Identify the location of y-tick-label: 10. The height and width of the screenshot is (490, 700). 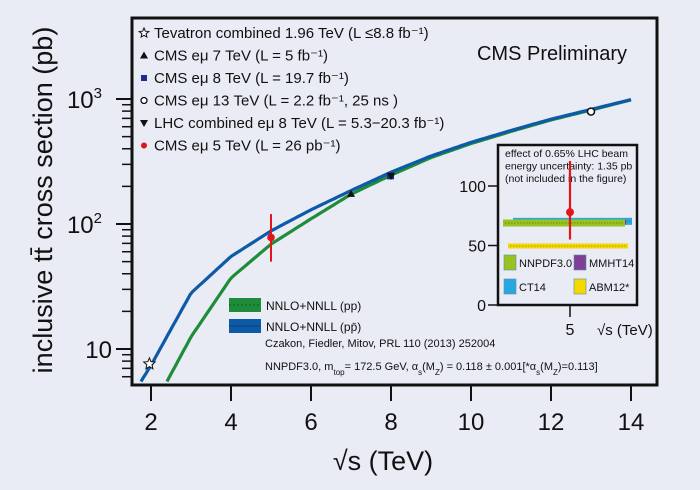
(98, 350).